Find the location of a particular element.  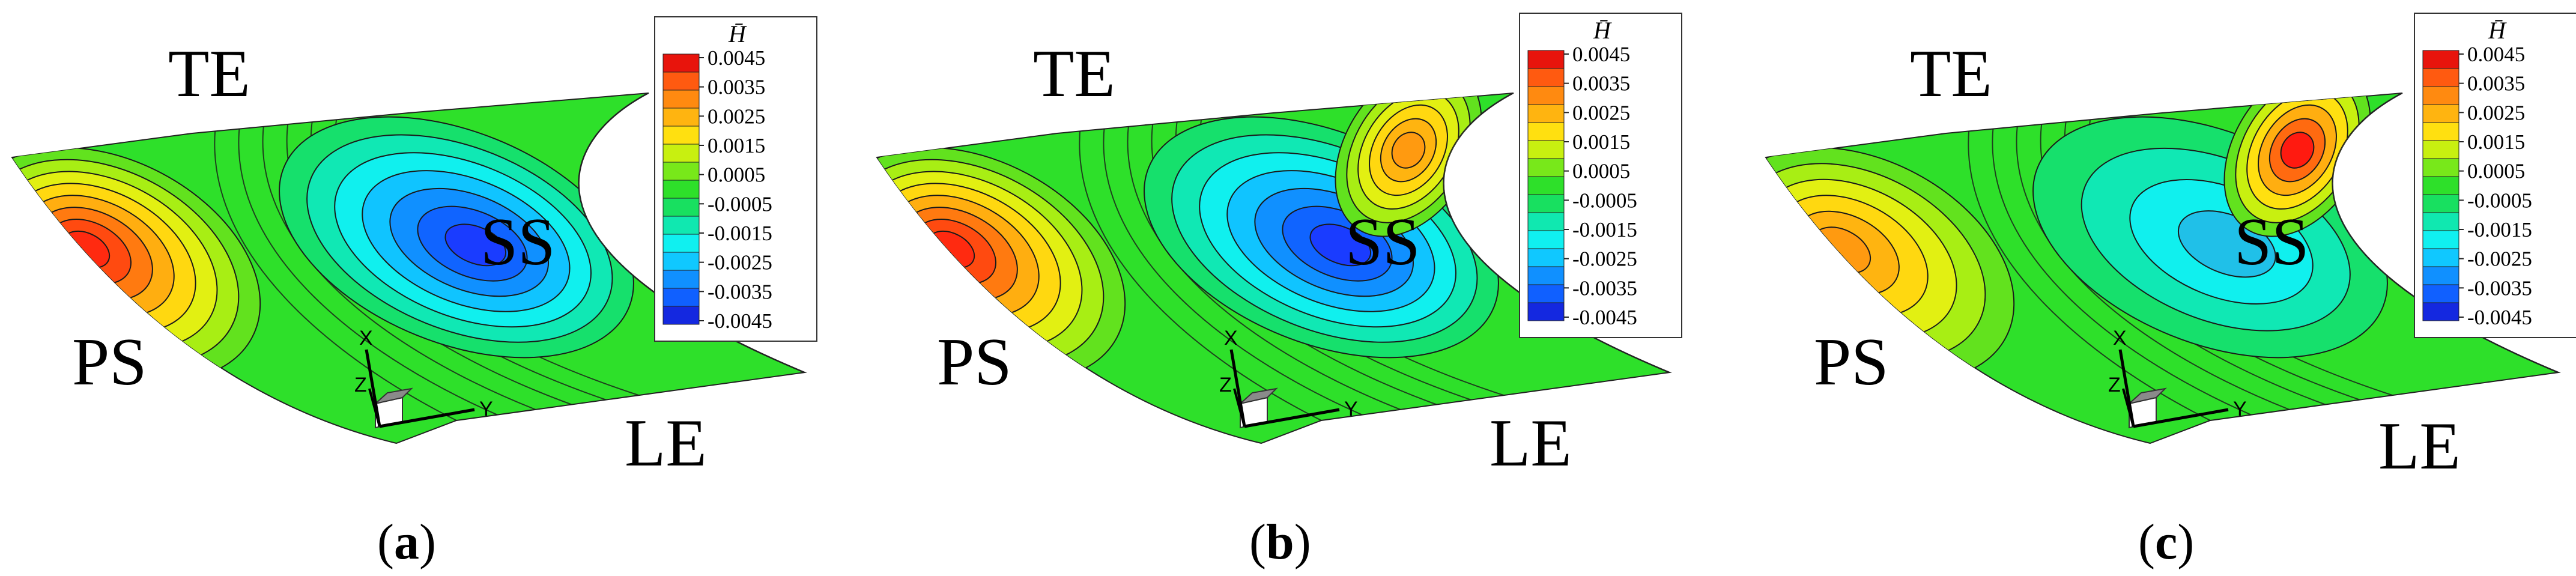

contour-level is located at coordinates (475, 245).